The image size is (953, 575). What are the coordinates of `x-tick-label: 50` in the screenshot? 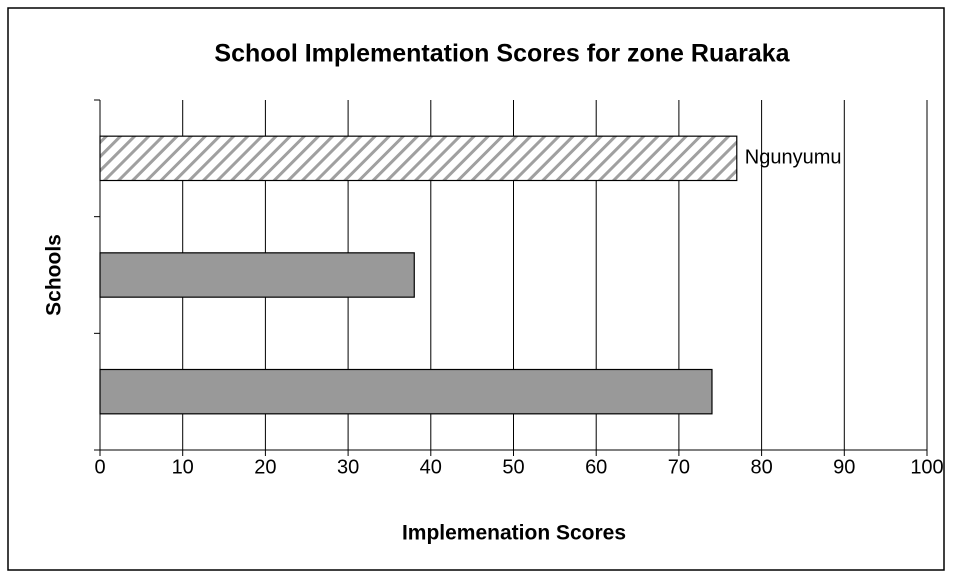 It's located at (513, 467).